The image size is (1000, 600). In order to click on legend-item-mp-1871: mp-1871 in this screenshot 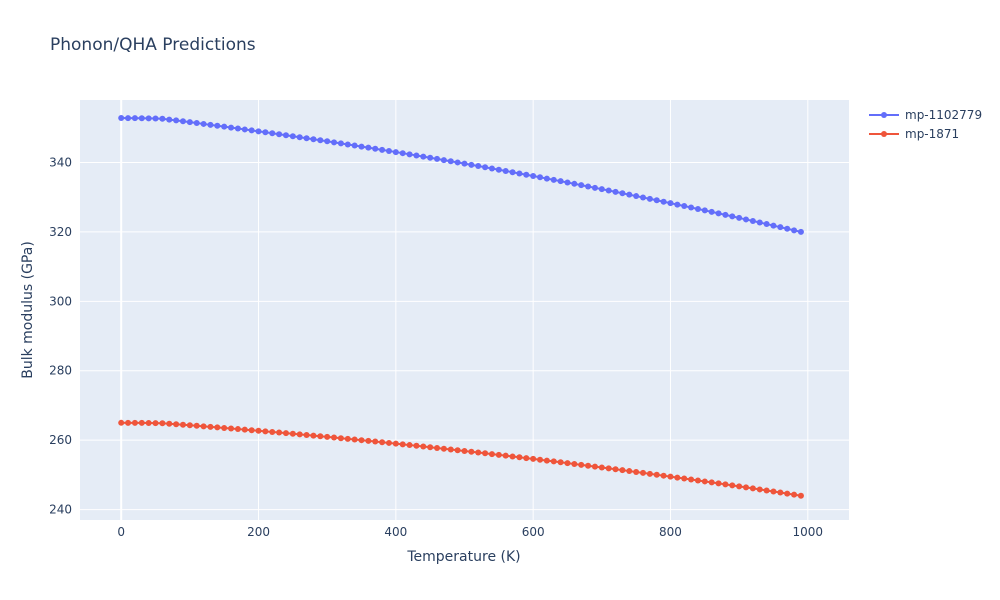, I will do `click(914, 134)`.